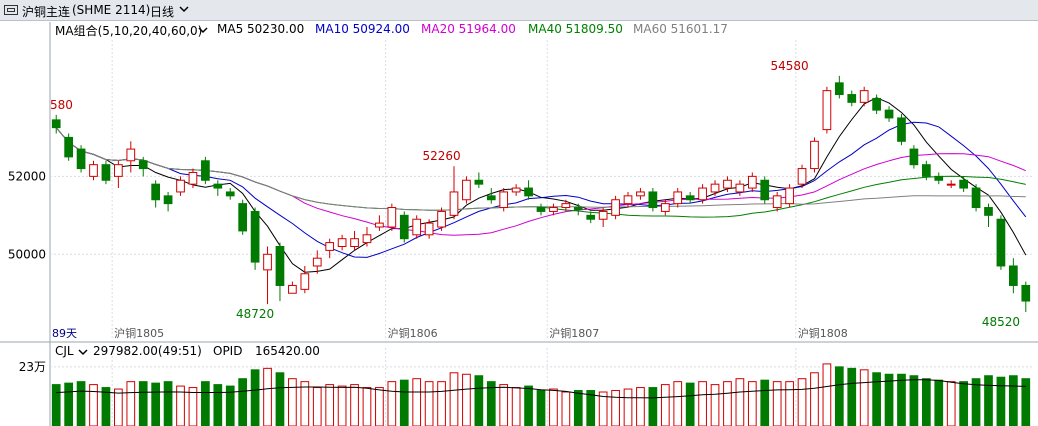 The height and width of the screenshot is (426, 1038). Describe the element at coordinates (46, 12) in the screenshot. I see `symbol-label: 沪铜主连` at that location.